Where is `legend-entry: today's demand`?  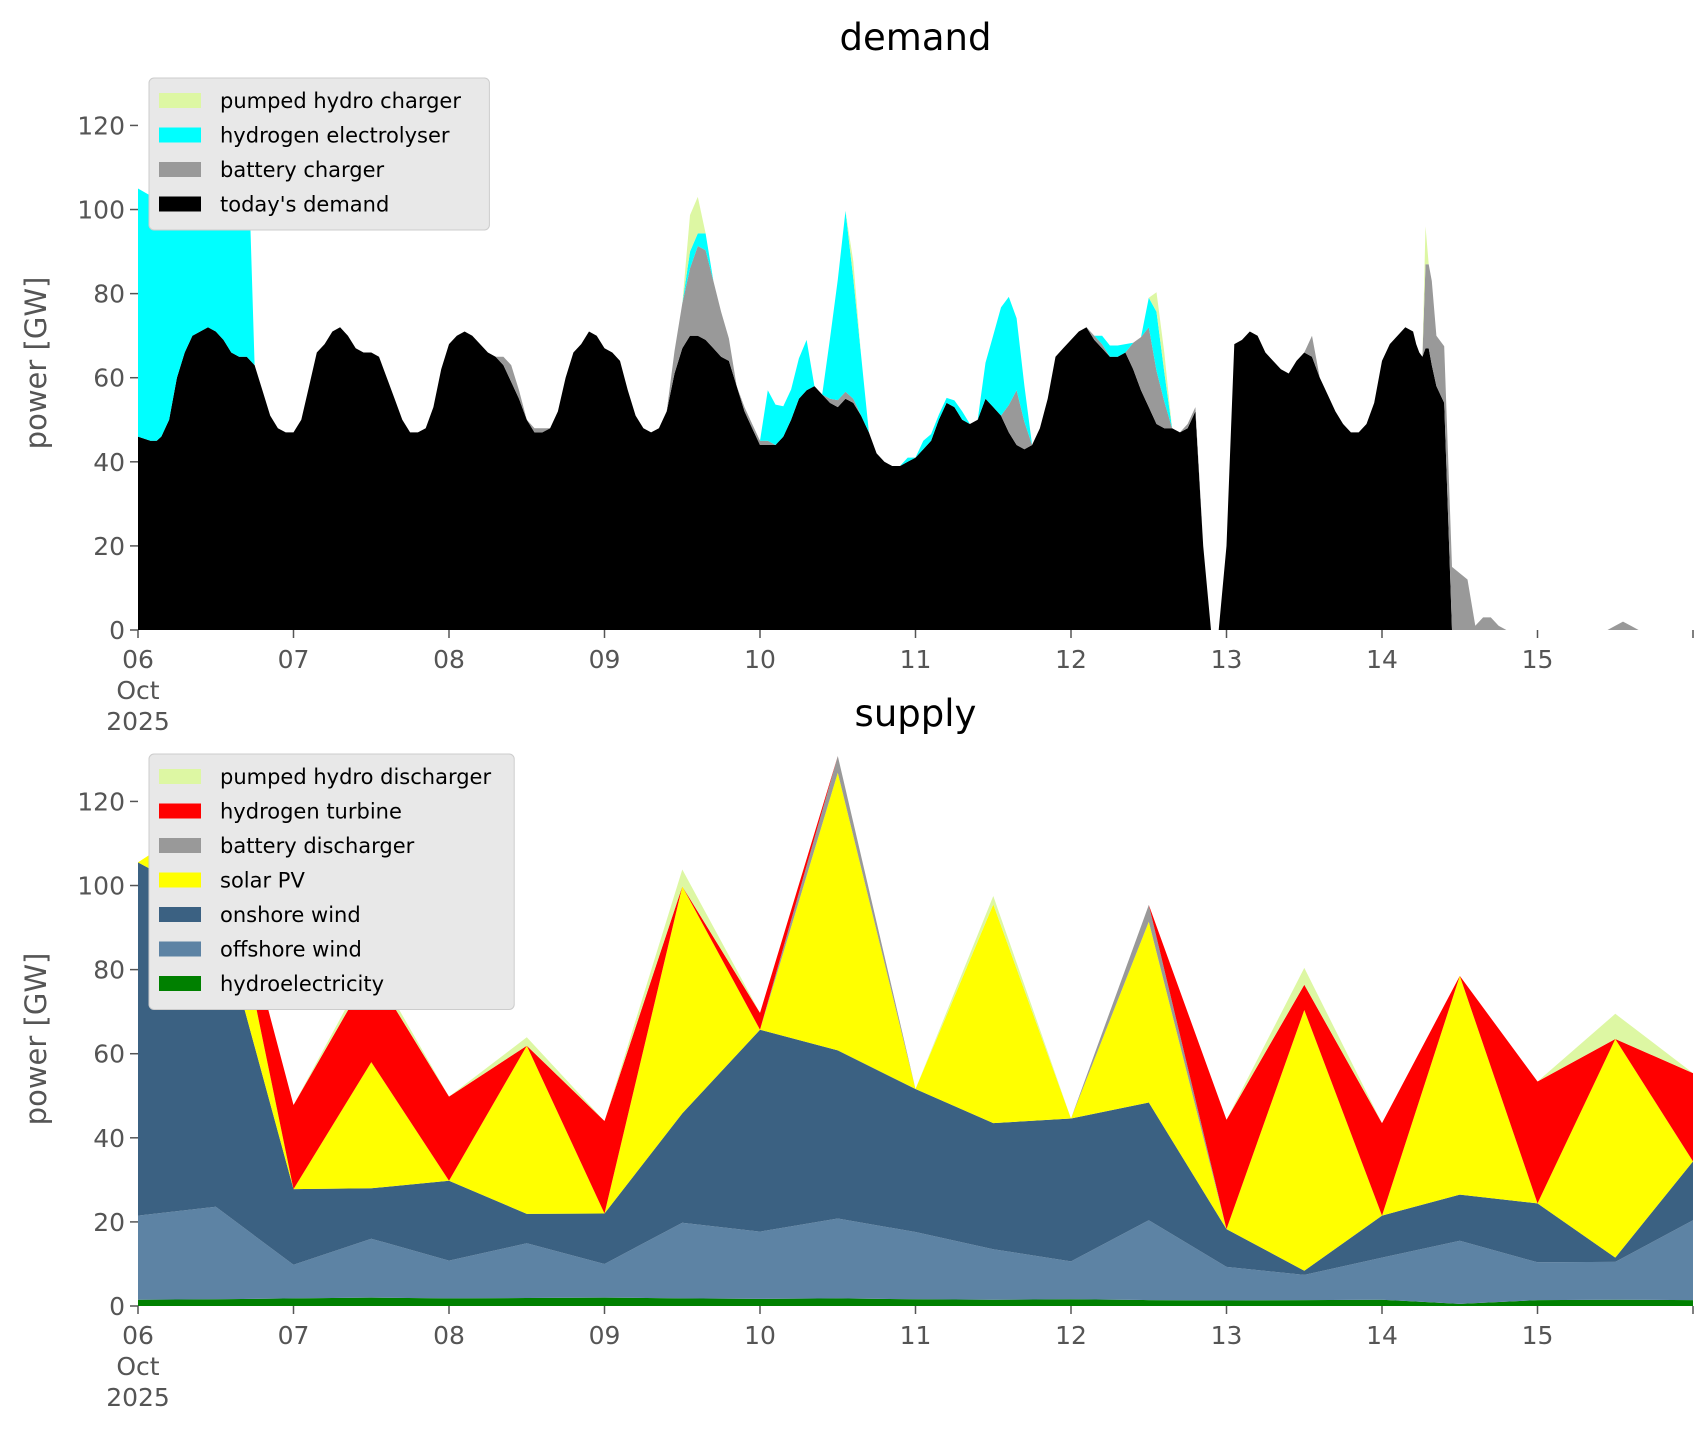 legend-entry: today's demand is located at coordinates (304, 205).